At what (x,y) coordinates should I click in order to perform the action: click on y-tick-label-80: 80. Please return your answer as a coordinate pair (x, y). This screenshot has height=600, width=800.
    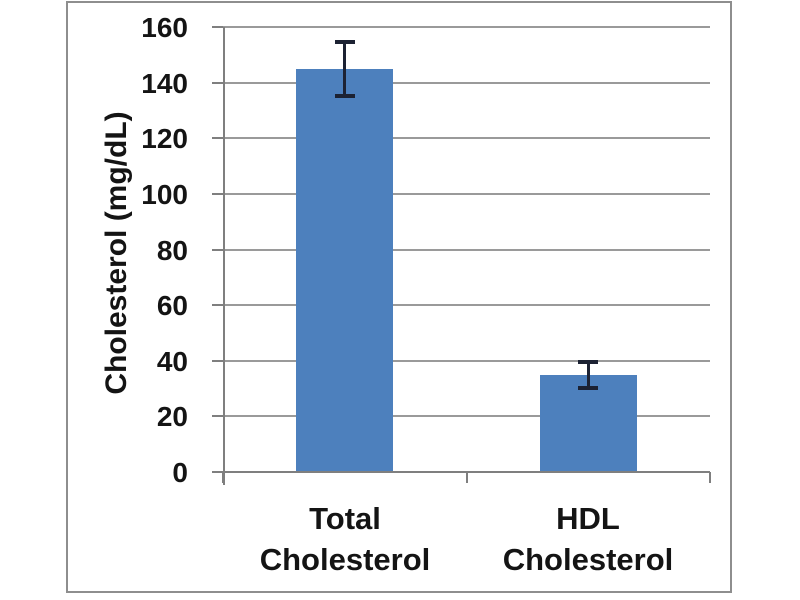
    Looking at the image, I should click on (172, 250).